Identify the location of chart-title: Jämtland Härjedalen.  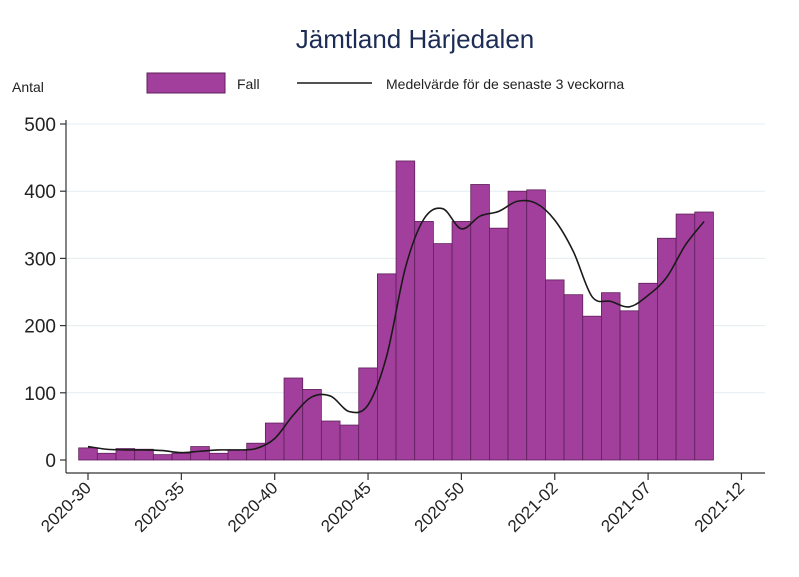
(415, 39).